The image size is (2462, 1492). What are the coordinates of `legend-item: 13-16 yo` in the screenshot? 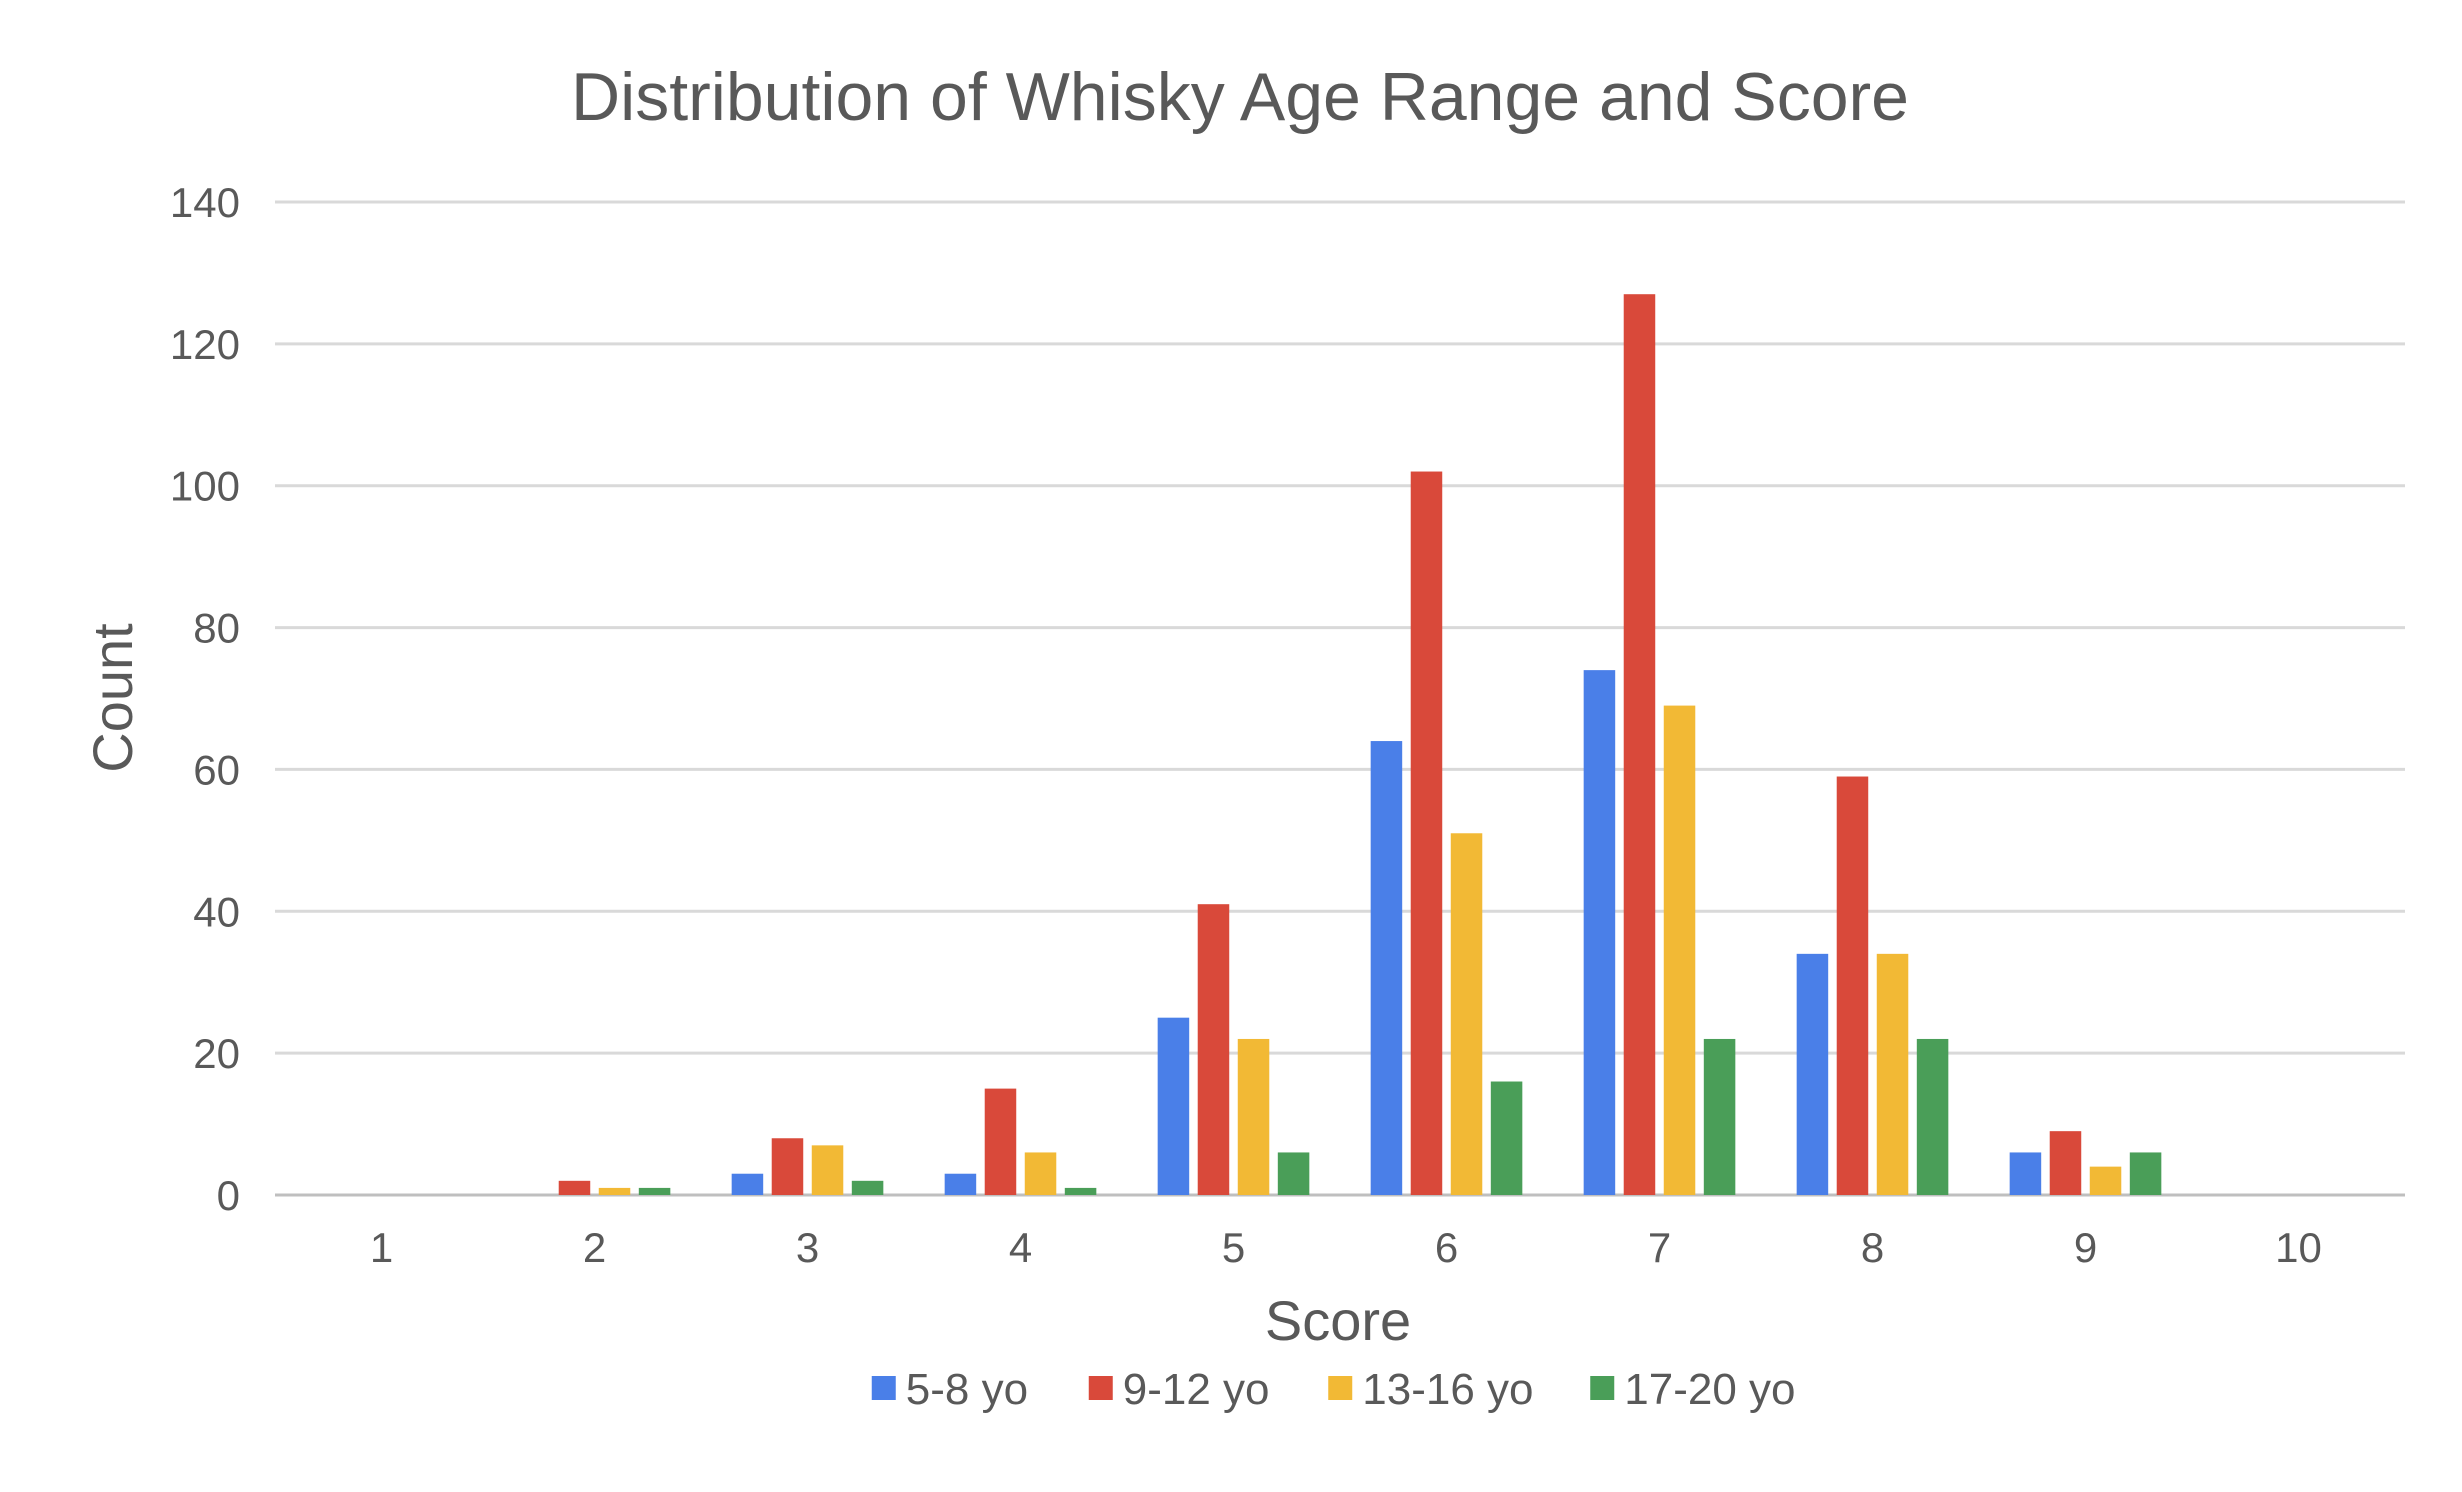 It's located at (1430, 1389).